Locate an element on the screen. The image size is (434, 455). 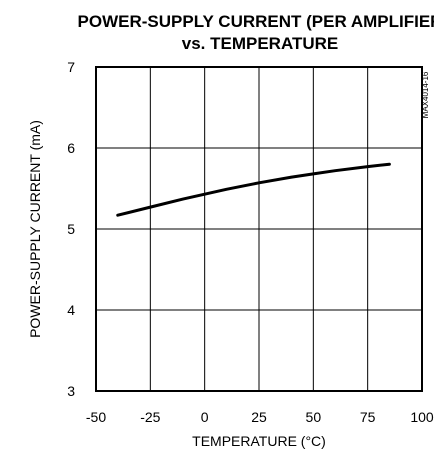
x-tick-label: 75 is located at coordinates (368, 417).